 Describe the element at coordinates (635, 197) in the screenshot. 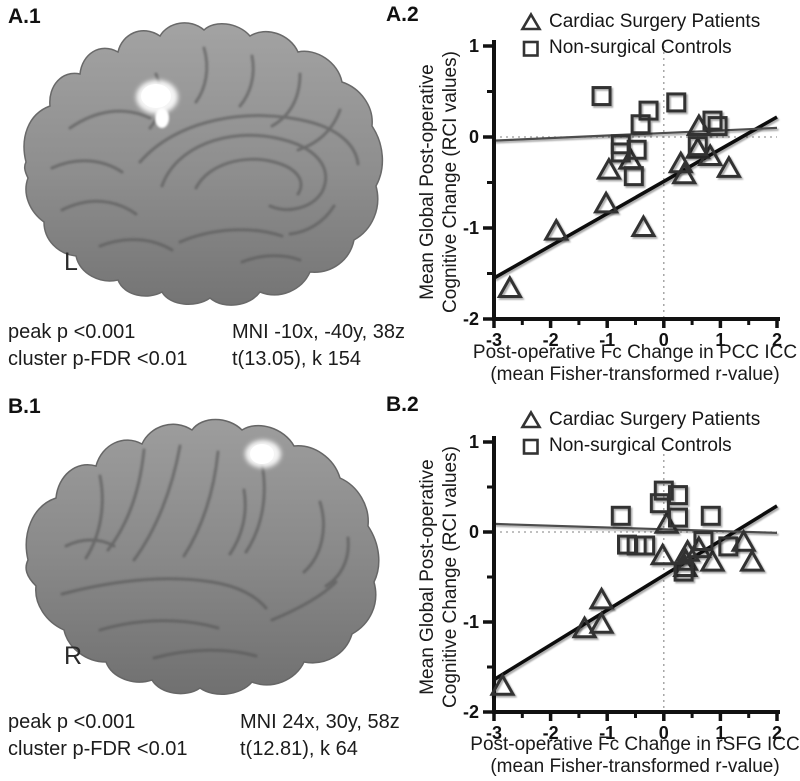

I see `fit-line-patients` at that location.